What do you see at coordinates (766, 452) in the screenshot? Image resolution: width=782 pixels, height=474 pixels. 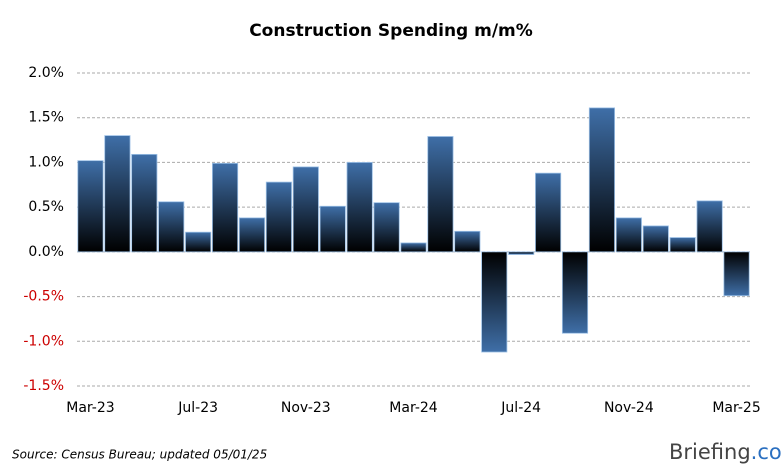 I see `logo-domain: .com` at bounding box center [766, 452].